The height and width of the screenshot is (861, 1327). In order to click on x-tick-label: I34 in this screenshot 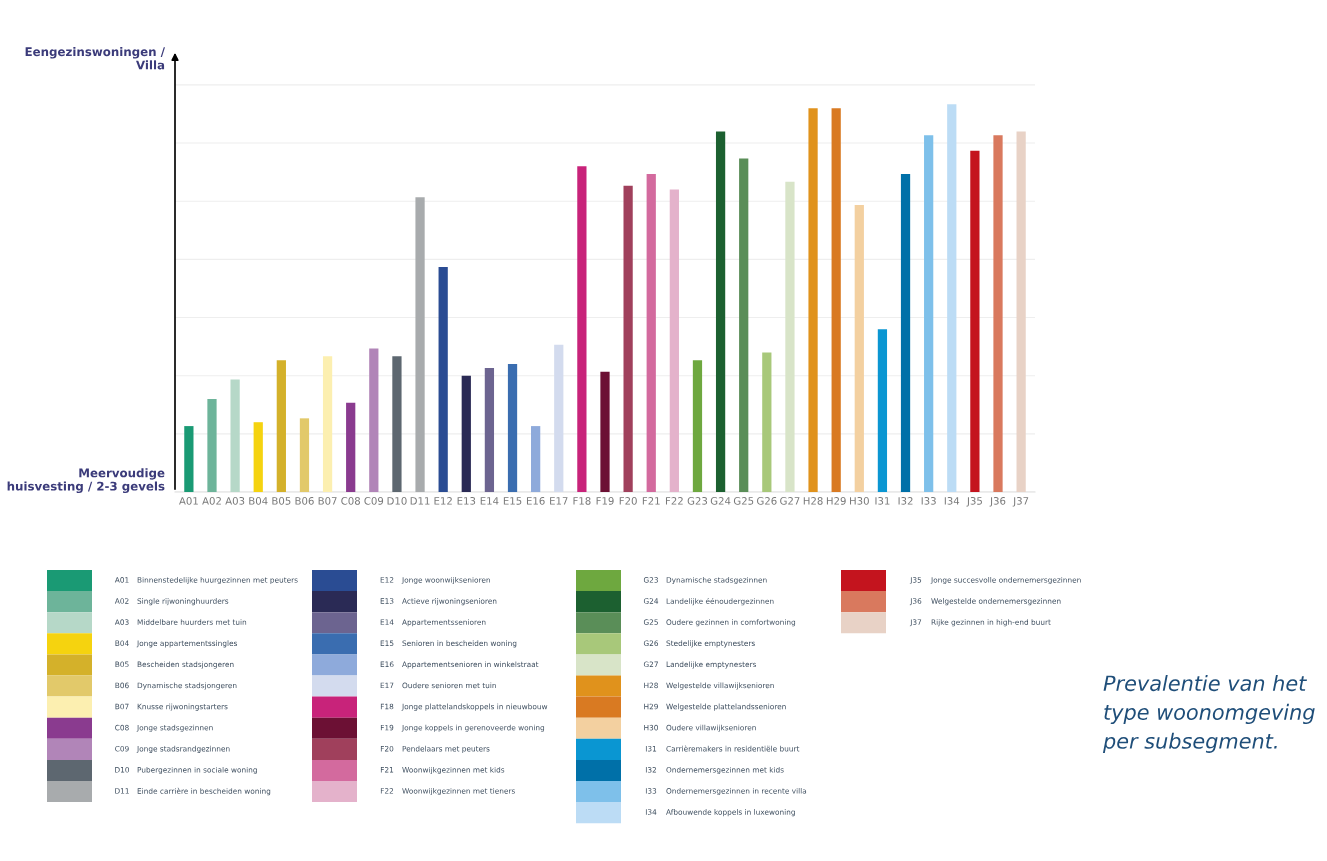, I will do `click(952, 501)`.